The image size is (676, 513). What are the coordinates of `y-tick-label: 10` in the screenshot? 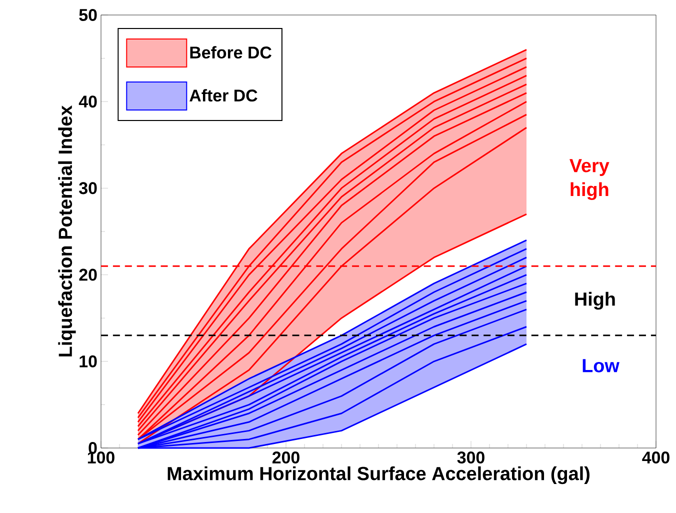 It's located at (88, 361).